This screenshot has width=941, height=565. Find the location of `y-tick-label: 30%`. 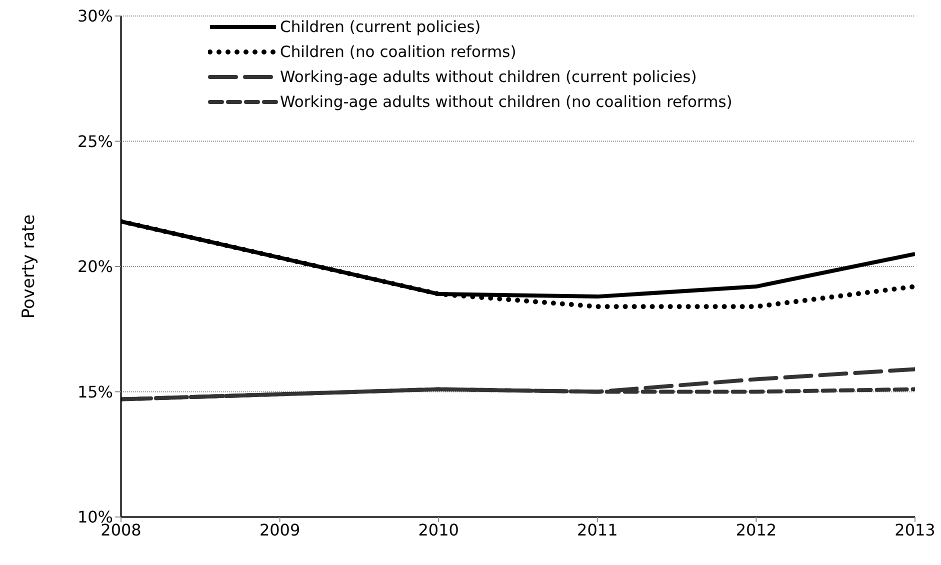

y-tick-label: 30% is located at coordinates (95, 16).